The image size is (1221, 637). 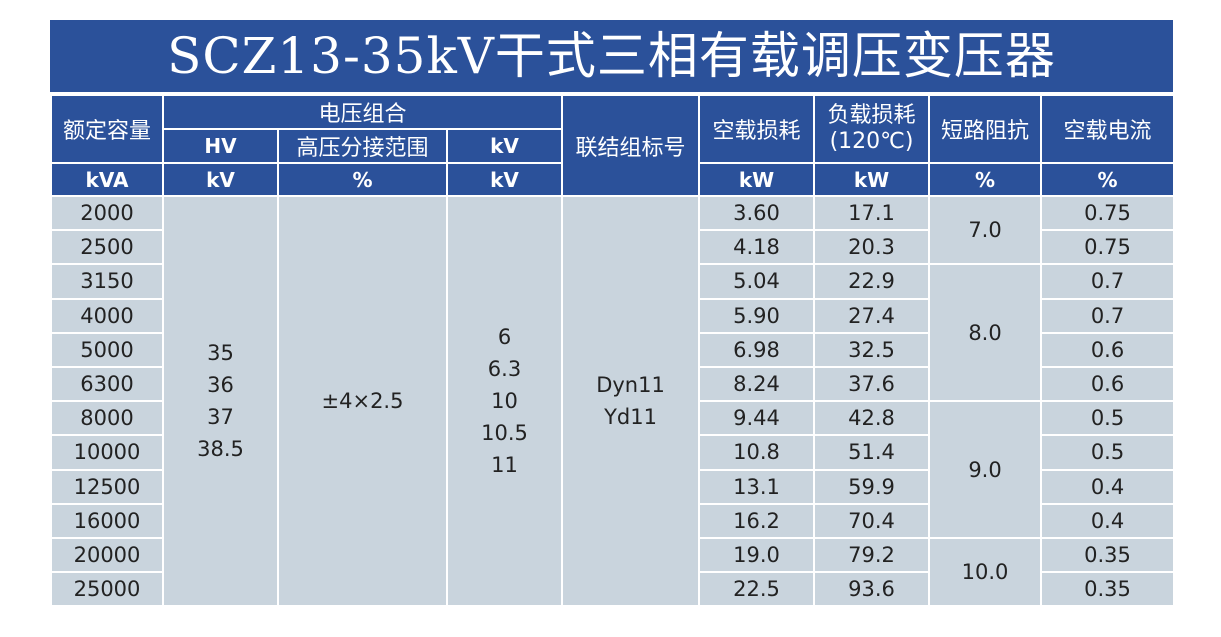 I want to click on header-cell: 负载损耗 (120℃), so click(x=872, y=129).